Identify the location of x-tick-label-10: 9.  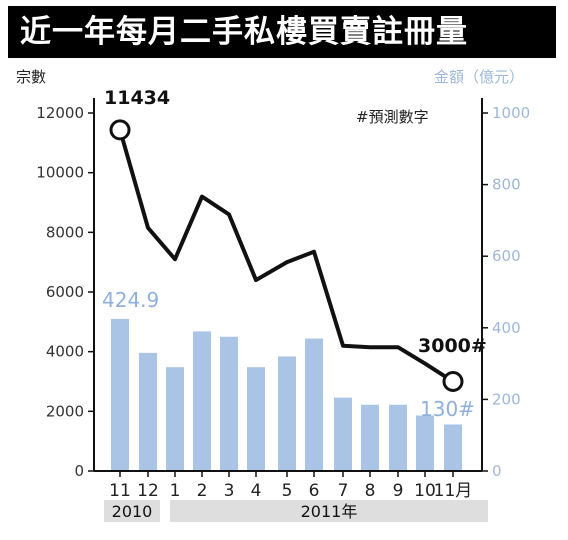
(398, 491).